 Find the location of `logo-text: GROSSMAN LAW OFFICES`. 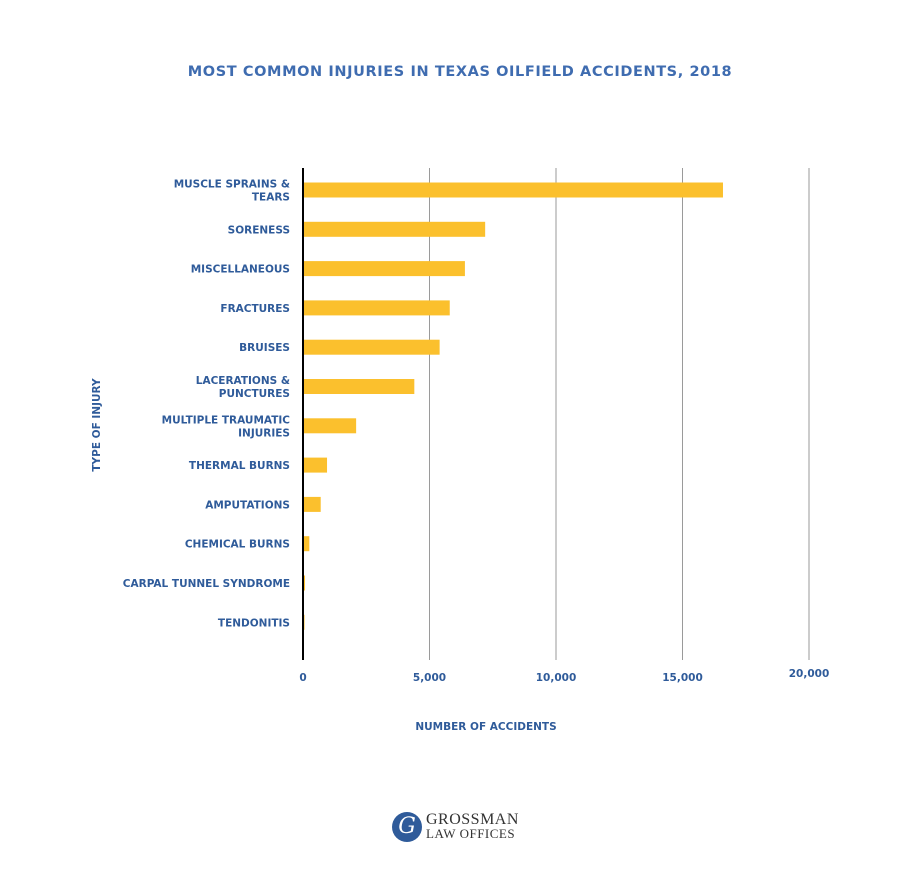

logo-text: GROSSMAN LAW OFFICES is located at coordinates (472, 826).